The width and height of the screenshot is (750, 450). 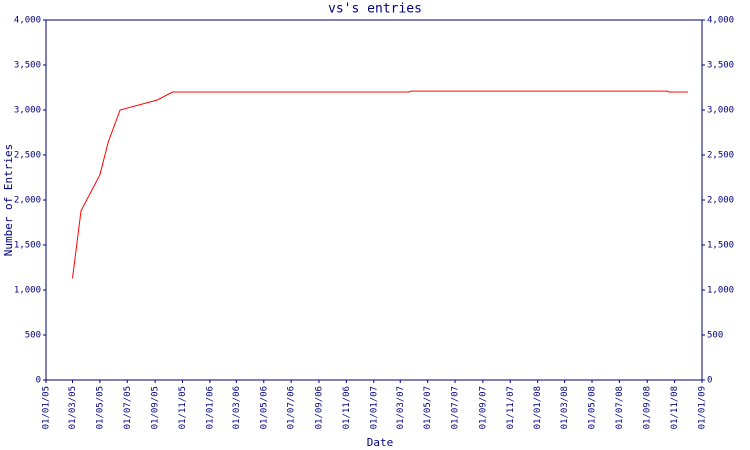 What do you see at coordinates (27, 21) in the screenshot?
I see `y-tick-label: 4,000` at bounding box center [27, 21].